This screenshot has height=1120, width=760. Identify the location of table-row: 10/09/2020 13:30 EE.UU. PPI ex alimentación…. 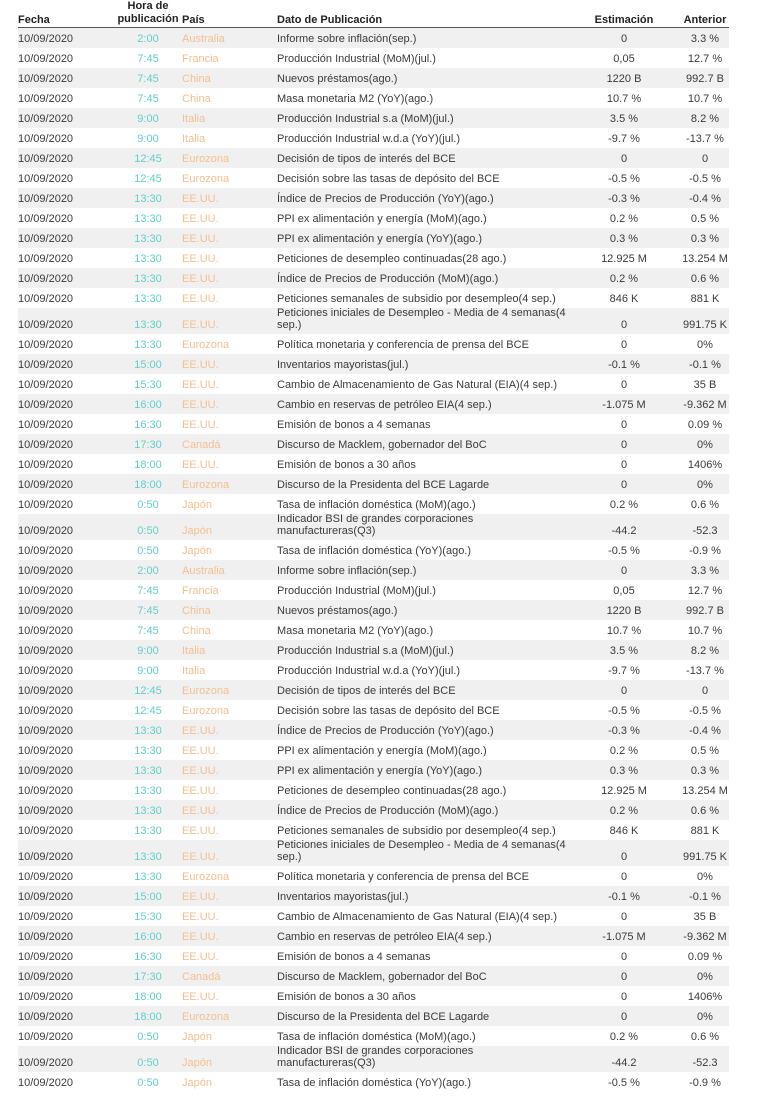
(373, 750).